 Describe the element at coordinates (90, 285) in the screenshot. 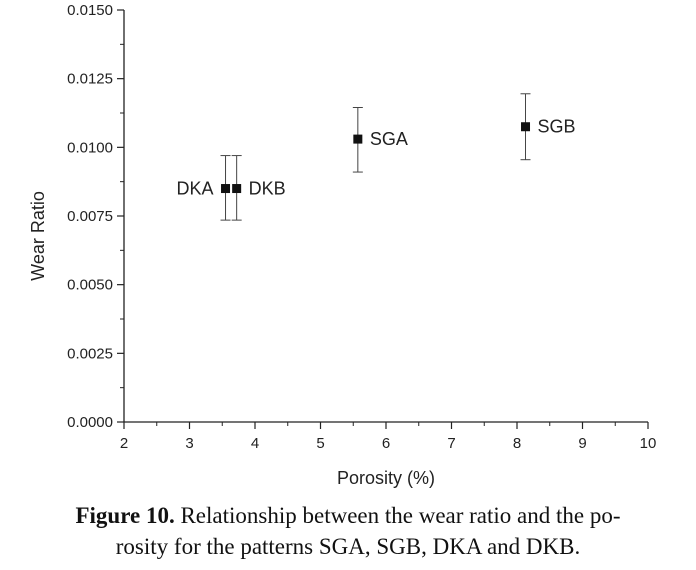

I see `y-tick-label: 0.0050` at that location.